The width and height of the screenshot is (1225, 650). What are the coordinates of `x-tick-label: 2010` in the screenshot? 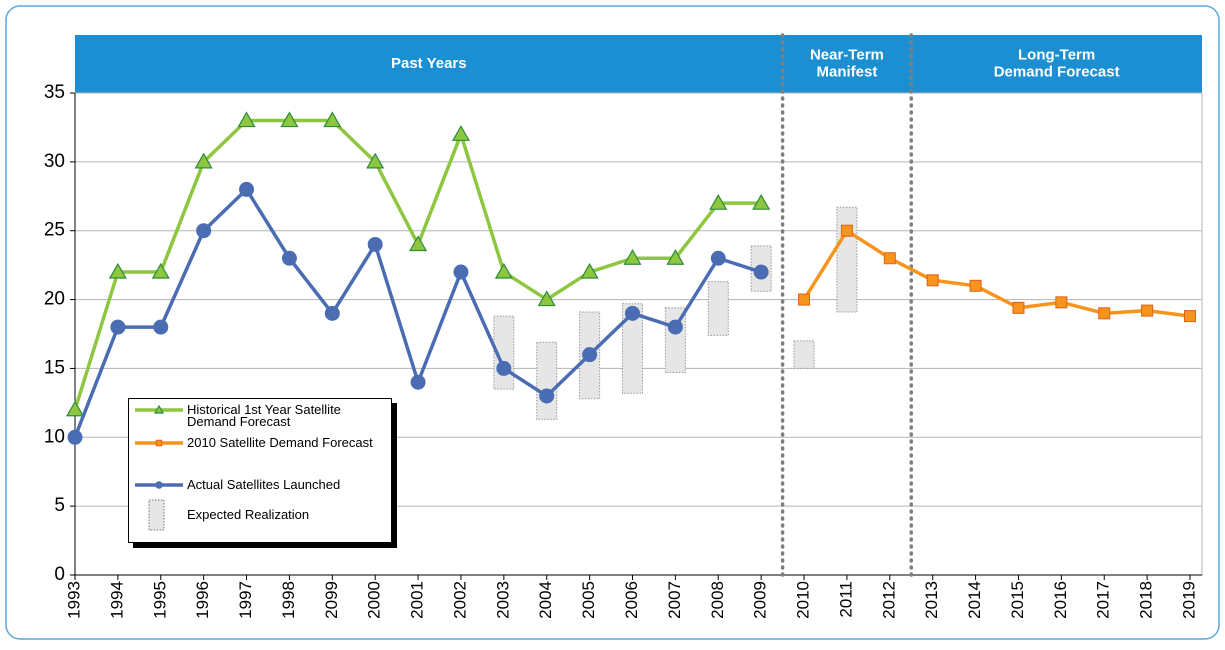 It's located at (803, 600).